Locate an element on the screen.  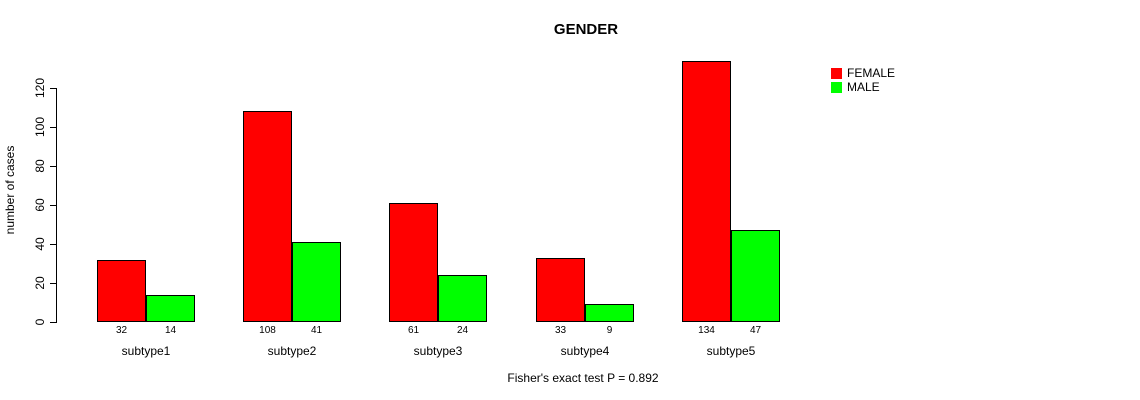
fisher-test-annotation: Fisher's exact test P = 0.892 is located at coordinates (583, 378).